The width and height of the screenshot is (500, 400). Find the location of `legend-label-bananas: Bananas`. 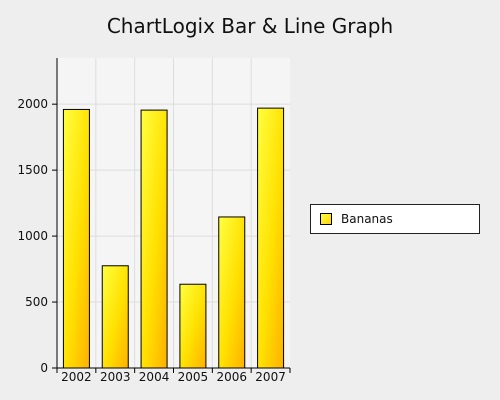

legend-label-bananas: Bananas is located at coordinates (367, 219).